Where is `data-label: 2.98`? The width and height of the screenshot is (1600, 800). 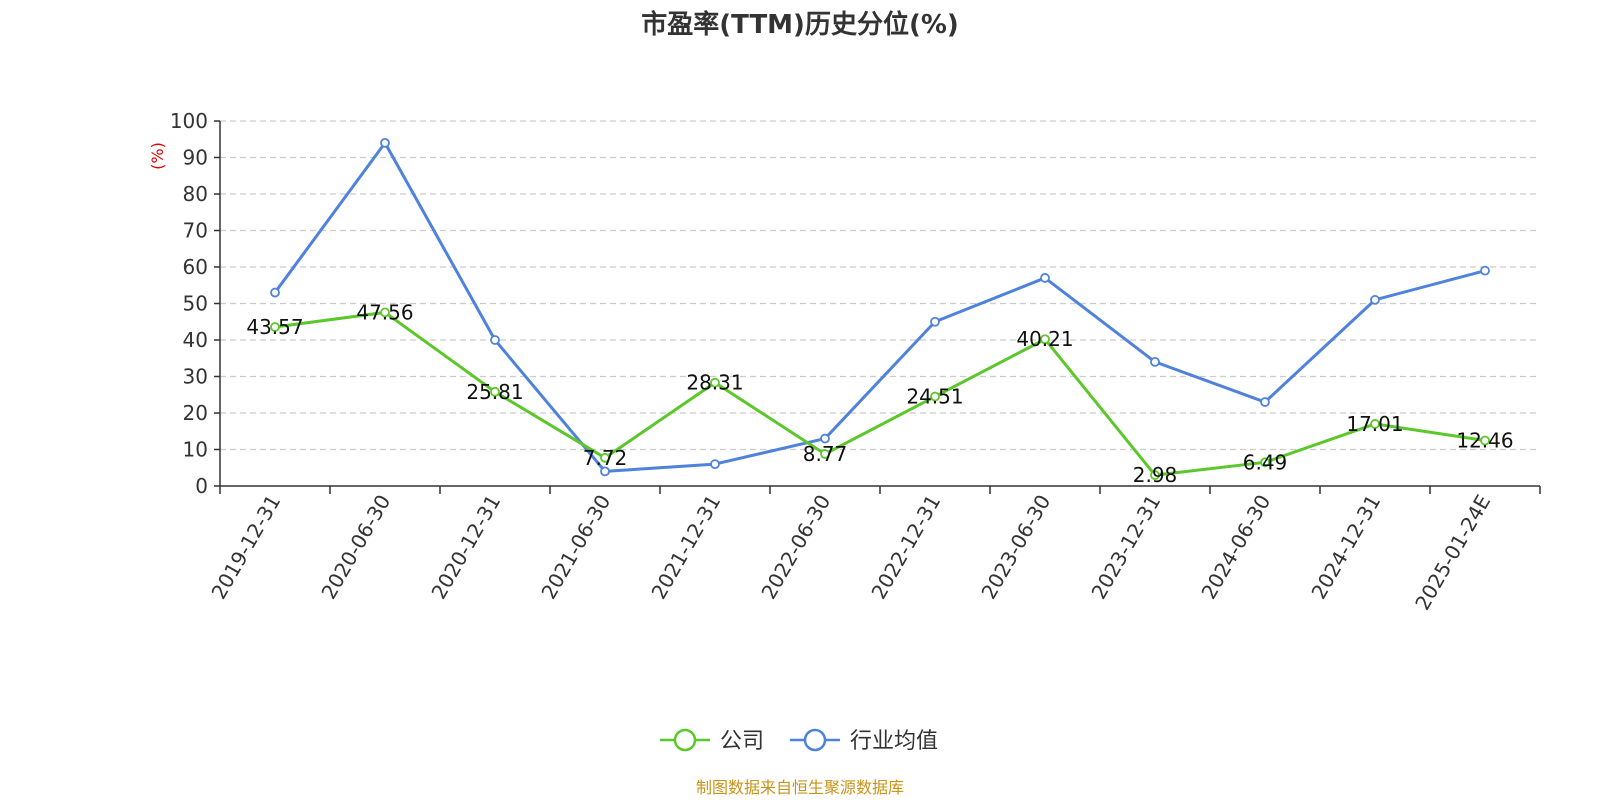 data-label: 2.98 is located at coordinates (1155, 475).